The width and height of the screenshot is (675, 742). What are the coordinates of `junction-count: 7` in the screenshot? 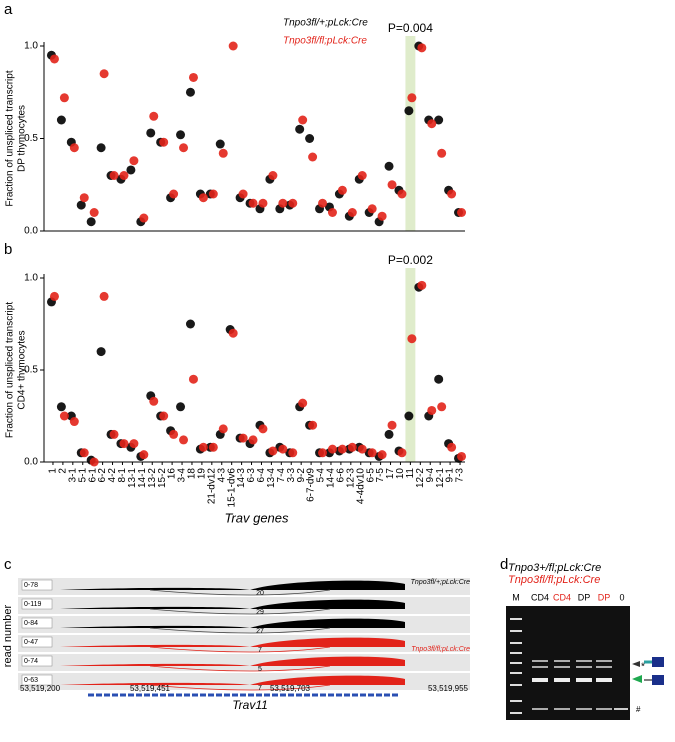 It's located at (260, 650).